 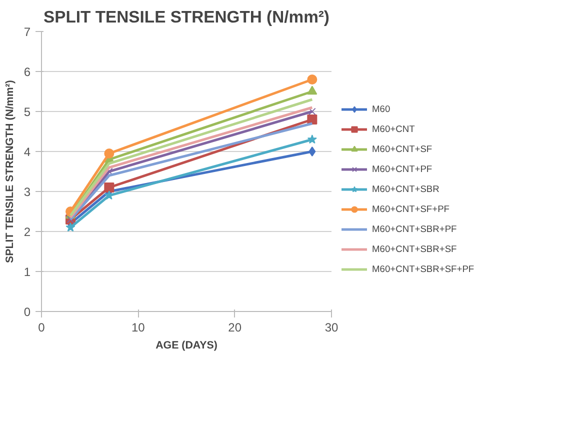 I want to click on legend-label: M60+CNT+SBR+SF+PF, so click(x=423, y=269).